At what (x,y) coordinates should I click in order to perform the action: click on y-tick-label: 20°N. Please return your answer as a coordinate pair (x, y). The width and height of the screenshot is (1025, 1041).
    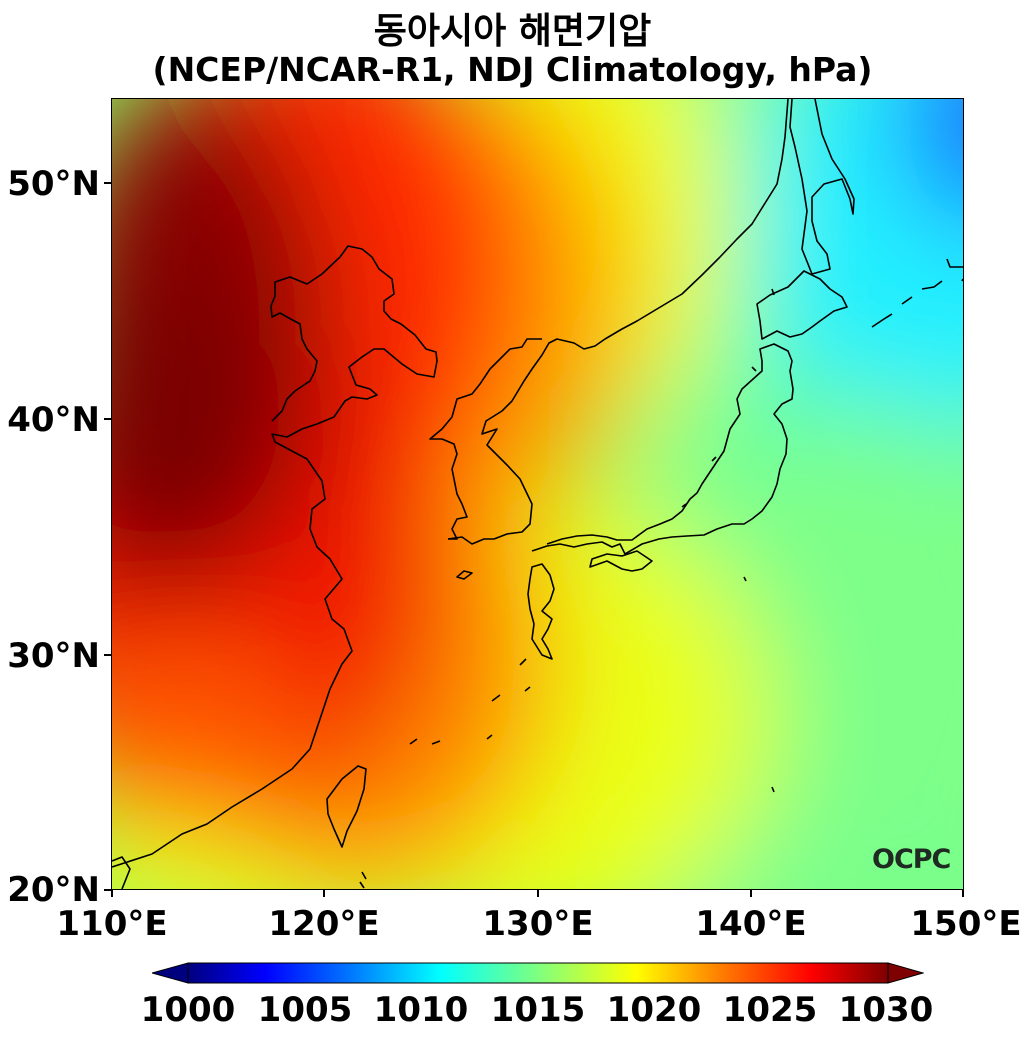
    Looking at the image, I should click on (53, 890).